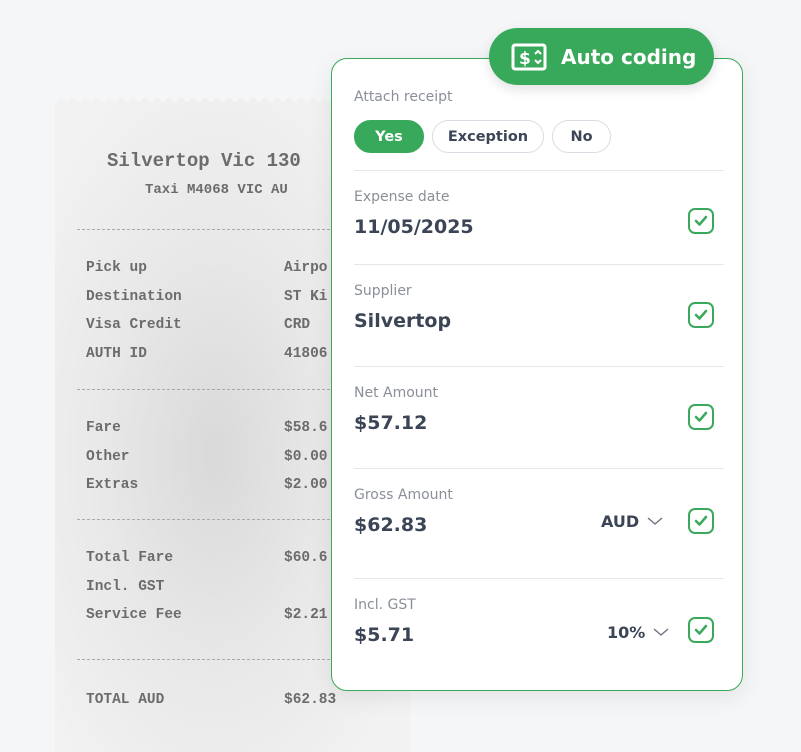  What do you see at coordinates (414, 227) in the screenshot?
I see `expense-date-value: 11/05/2025` at bounding box center [414, 227].